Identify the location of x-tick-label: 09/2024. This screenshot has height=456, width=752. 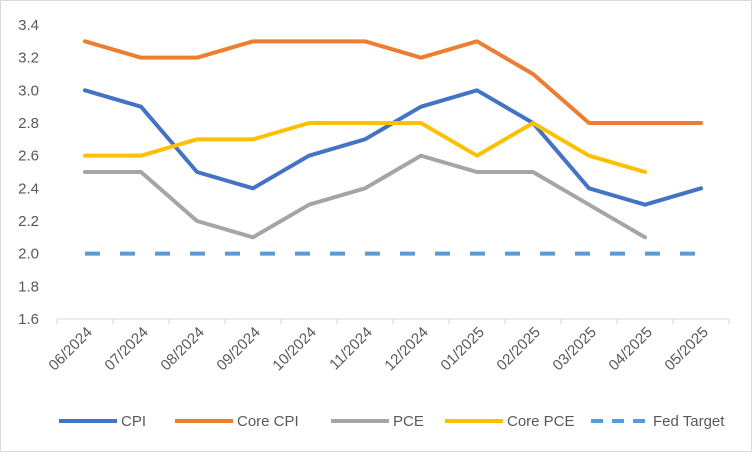
(238, 349).